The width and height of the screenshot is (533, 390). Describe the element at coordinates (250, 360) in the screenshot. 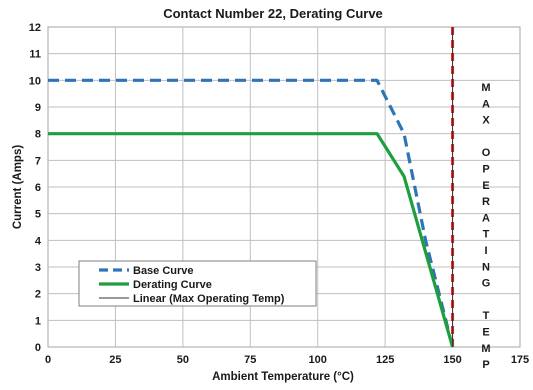

I see `x-tick-label: 75` at that location.